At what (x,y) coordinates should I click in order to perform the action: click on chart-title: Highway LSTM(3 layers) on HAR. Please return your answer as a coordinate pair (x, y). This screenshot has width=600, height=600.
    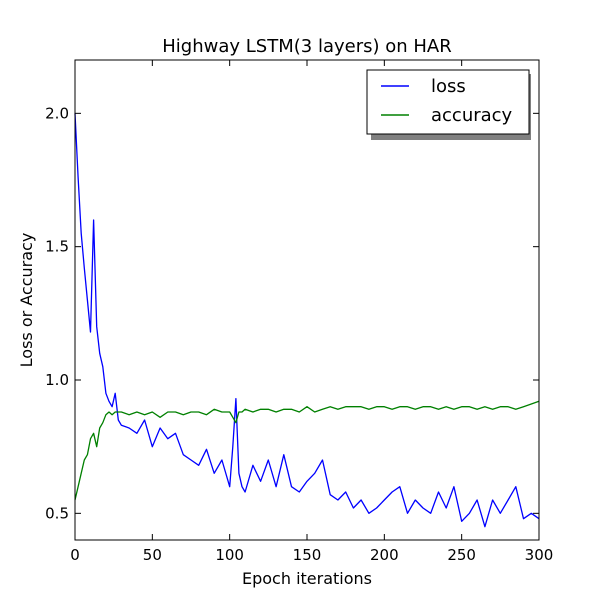
    Looking at the image, I should click on (306, 46).